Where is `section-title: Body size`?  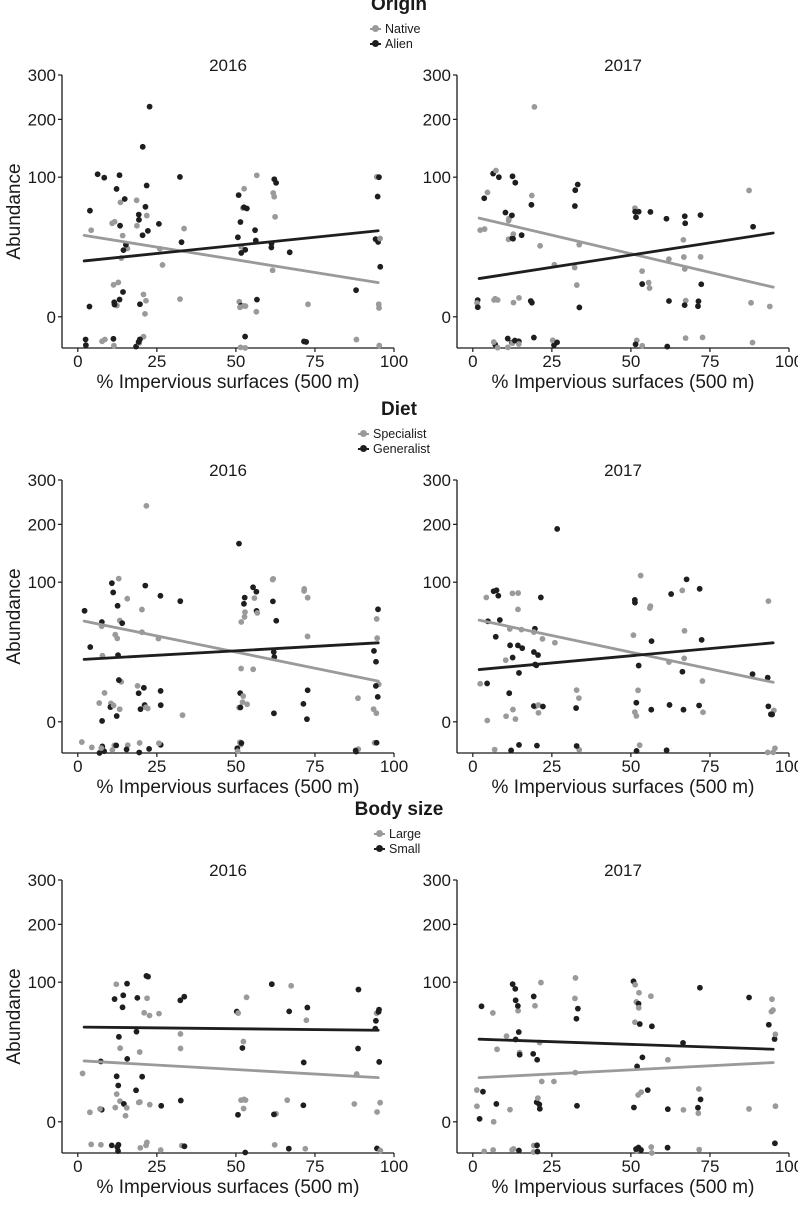
section-title: Body size is located at coordinates (399, 809).